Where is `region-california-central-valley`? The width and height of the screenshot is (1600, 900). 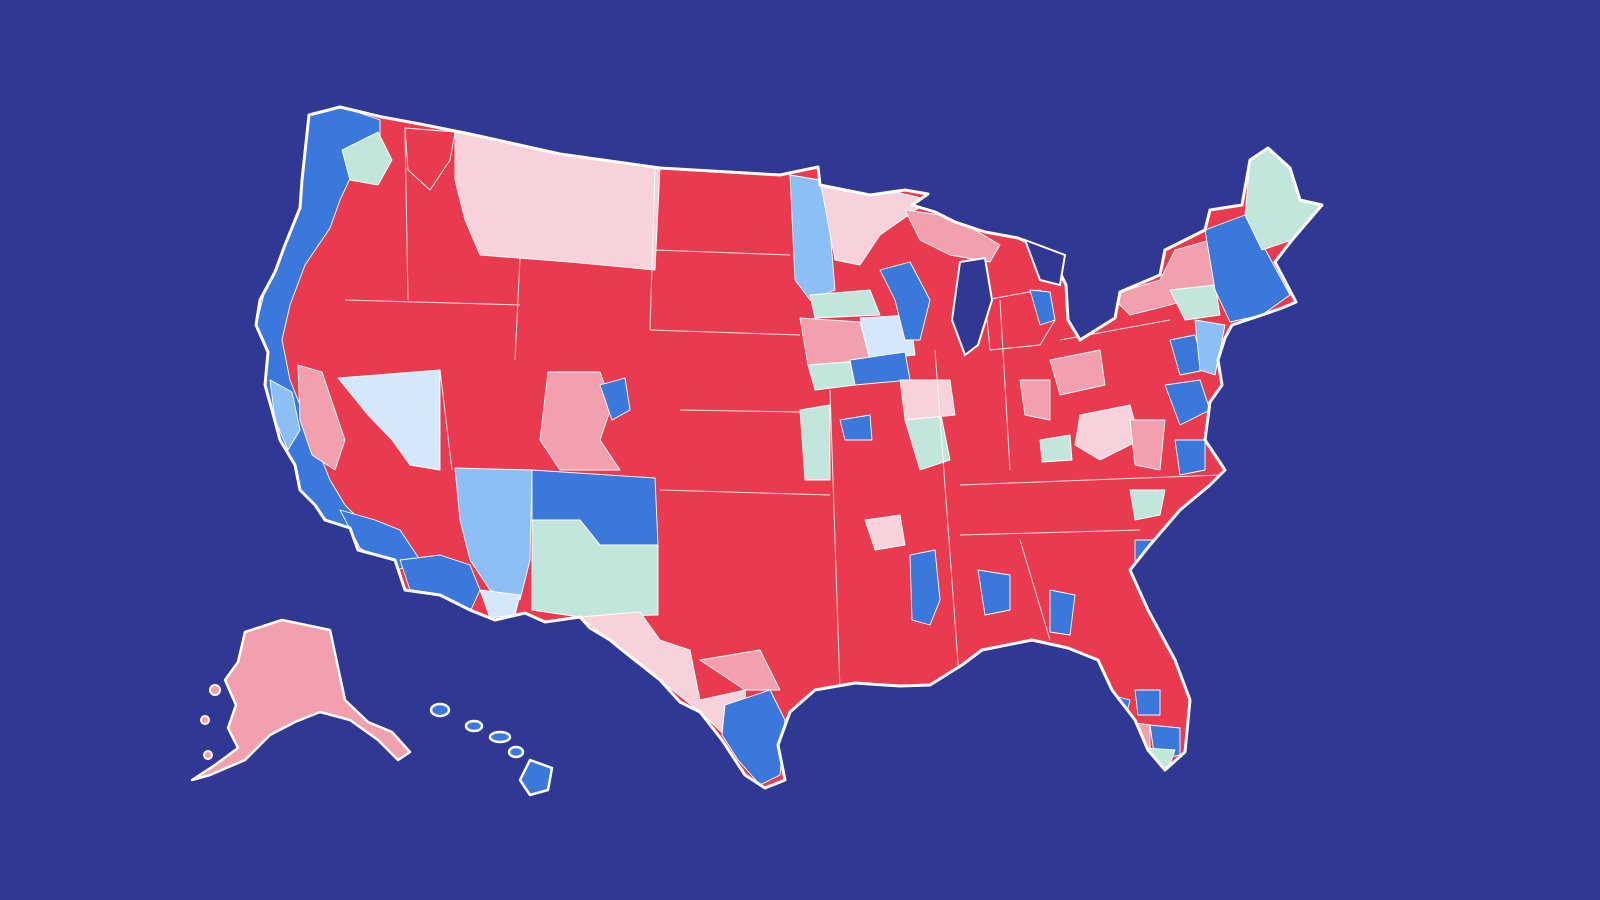
region-california-central-valley is located at coordinates (321, 417).